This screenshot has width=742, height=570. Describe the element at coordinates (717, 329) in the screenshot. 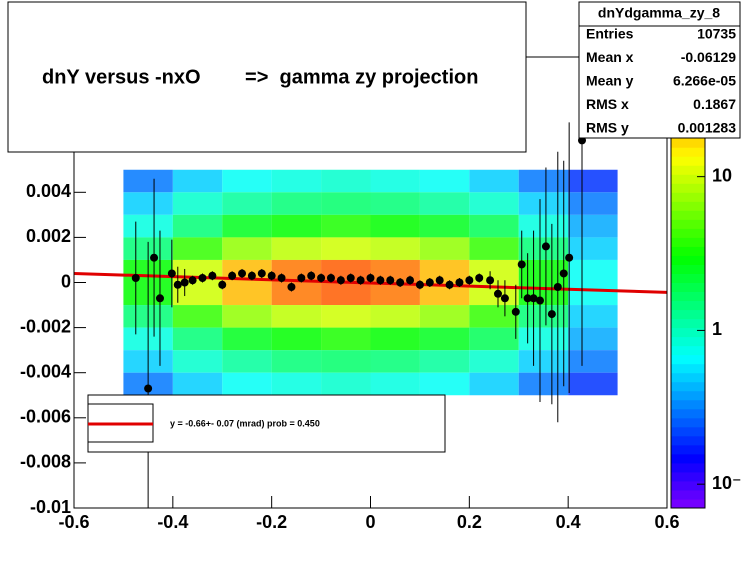

I see `z-tick-label: 1` at that location.